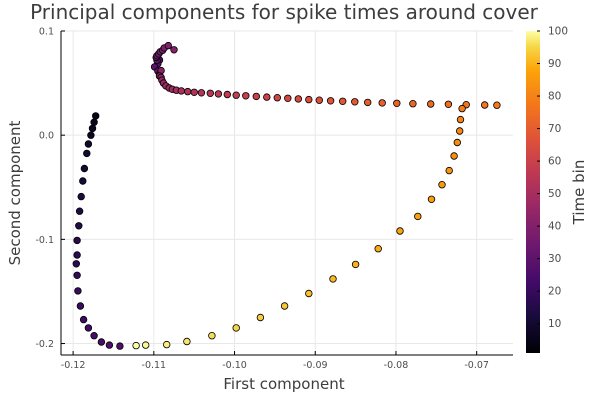 The height and width of the screenshot is (400, 600). What do you see at coordinates (476, 365) in the screenshot?
I see `x-tick-label: -0.07` at bounding box center [476, 365].